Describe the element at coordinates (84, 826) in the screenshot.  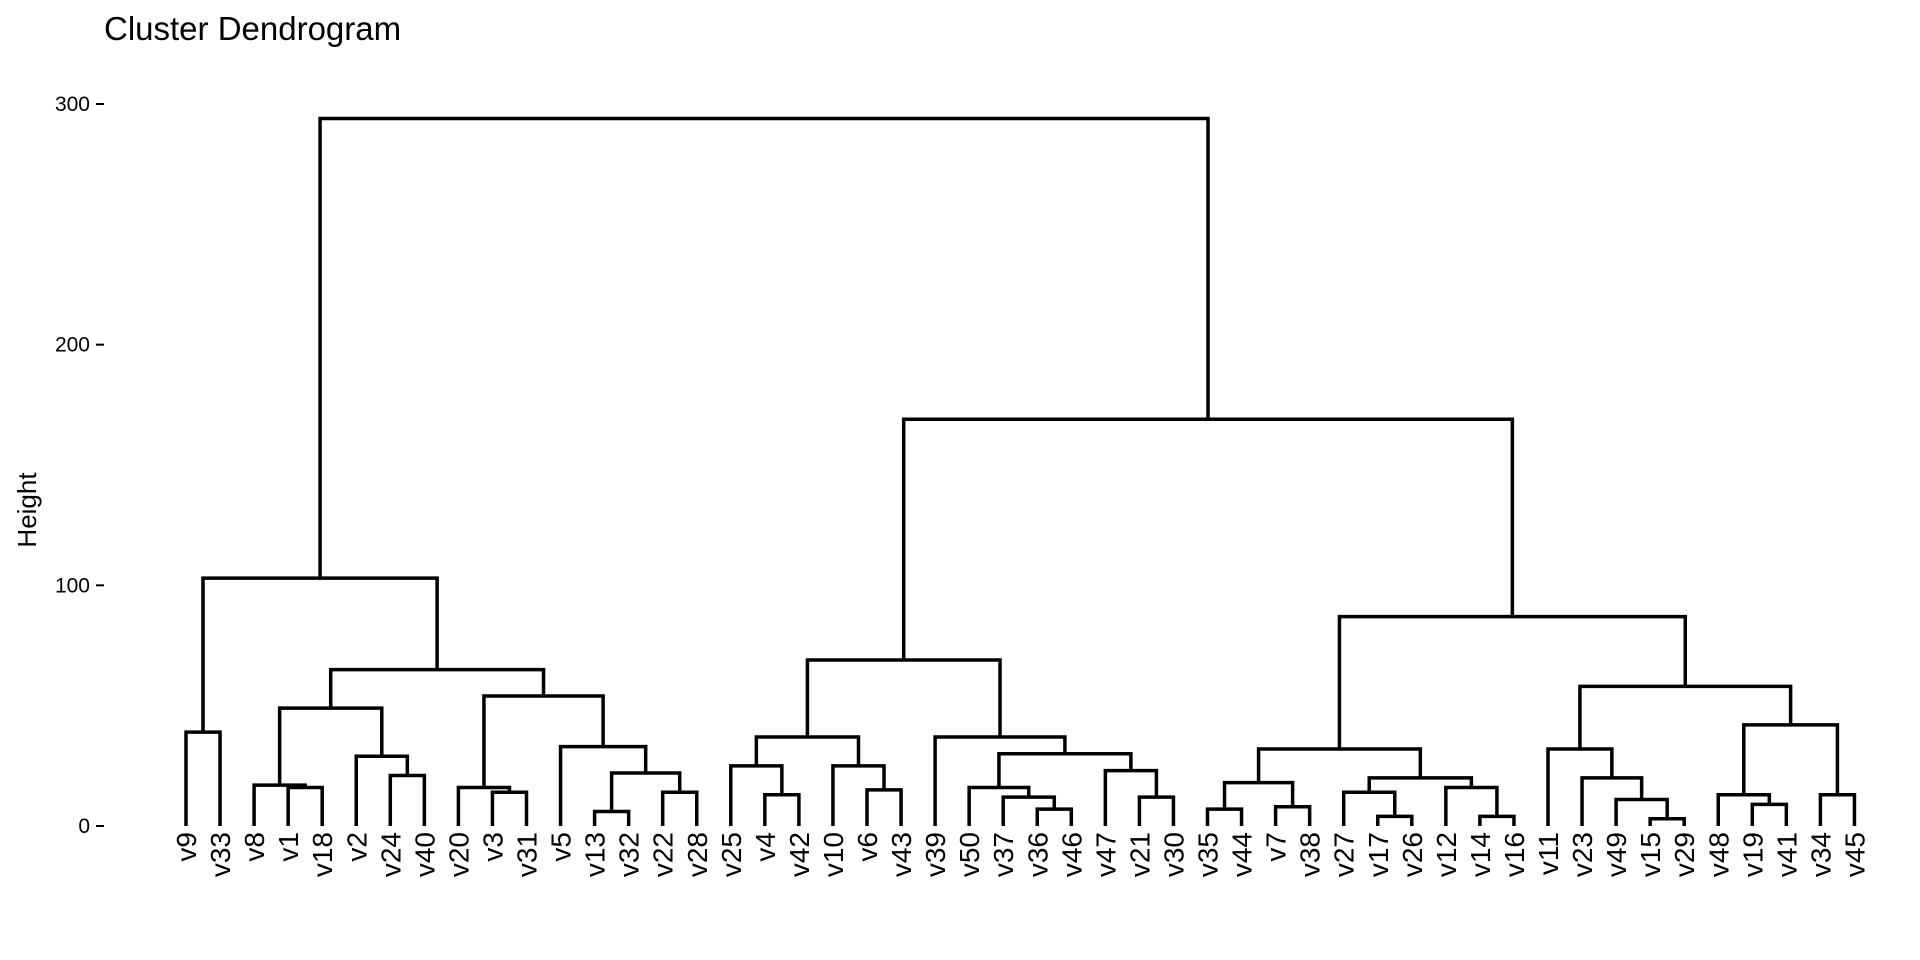
I see `y-tick-label: 0` at that location.